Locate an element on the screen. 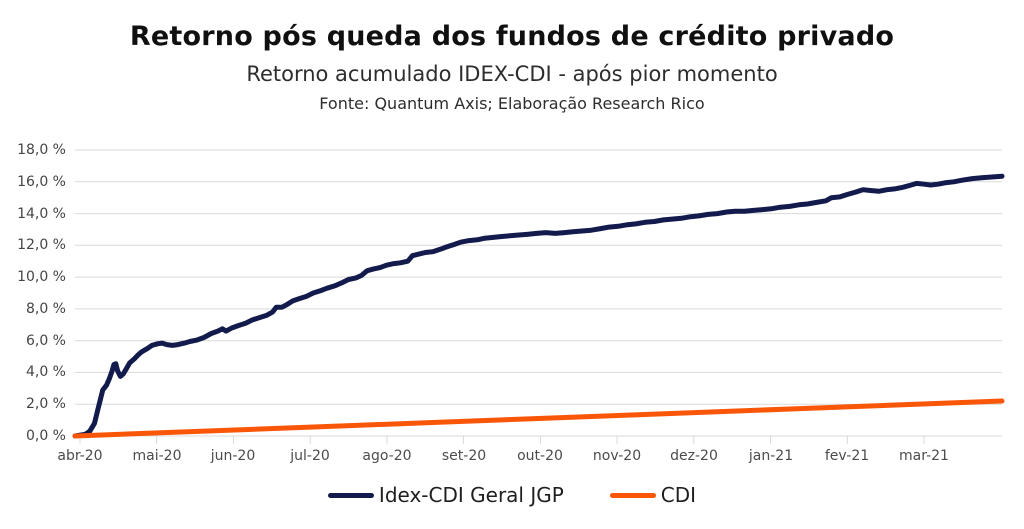  y-axis-label: 18,0 % is located at coordinates (41, 150).